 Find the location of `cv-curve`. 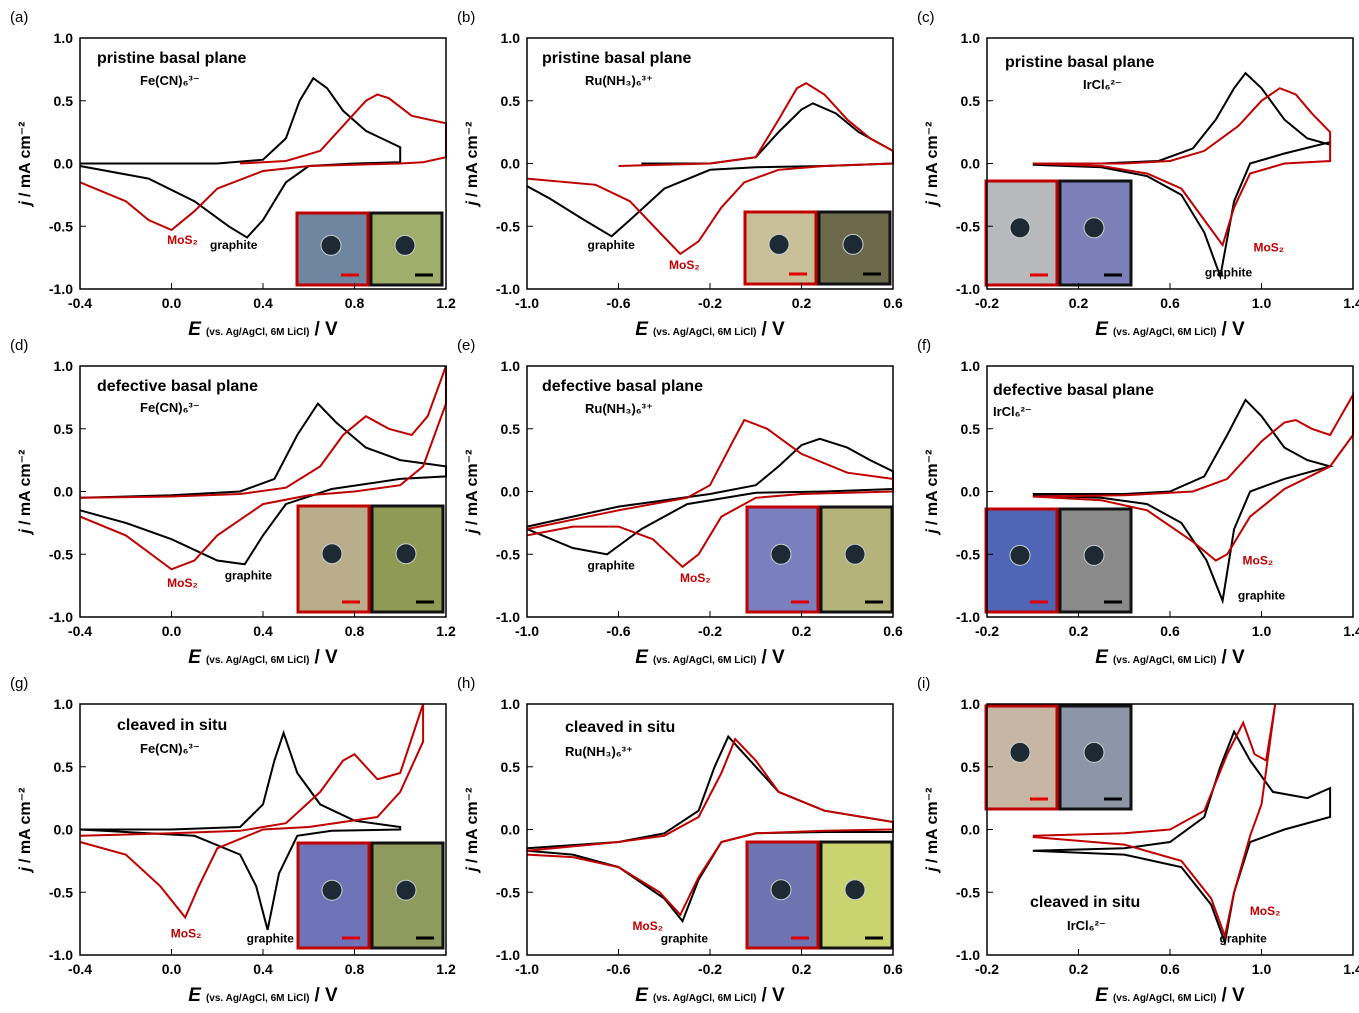

cv-curve is located at coordinates (263, 162).